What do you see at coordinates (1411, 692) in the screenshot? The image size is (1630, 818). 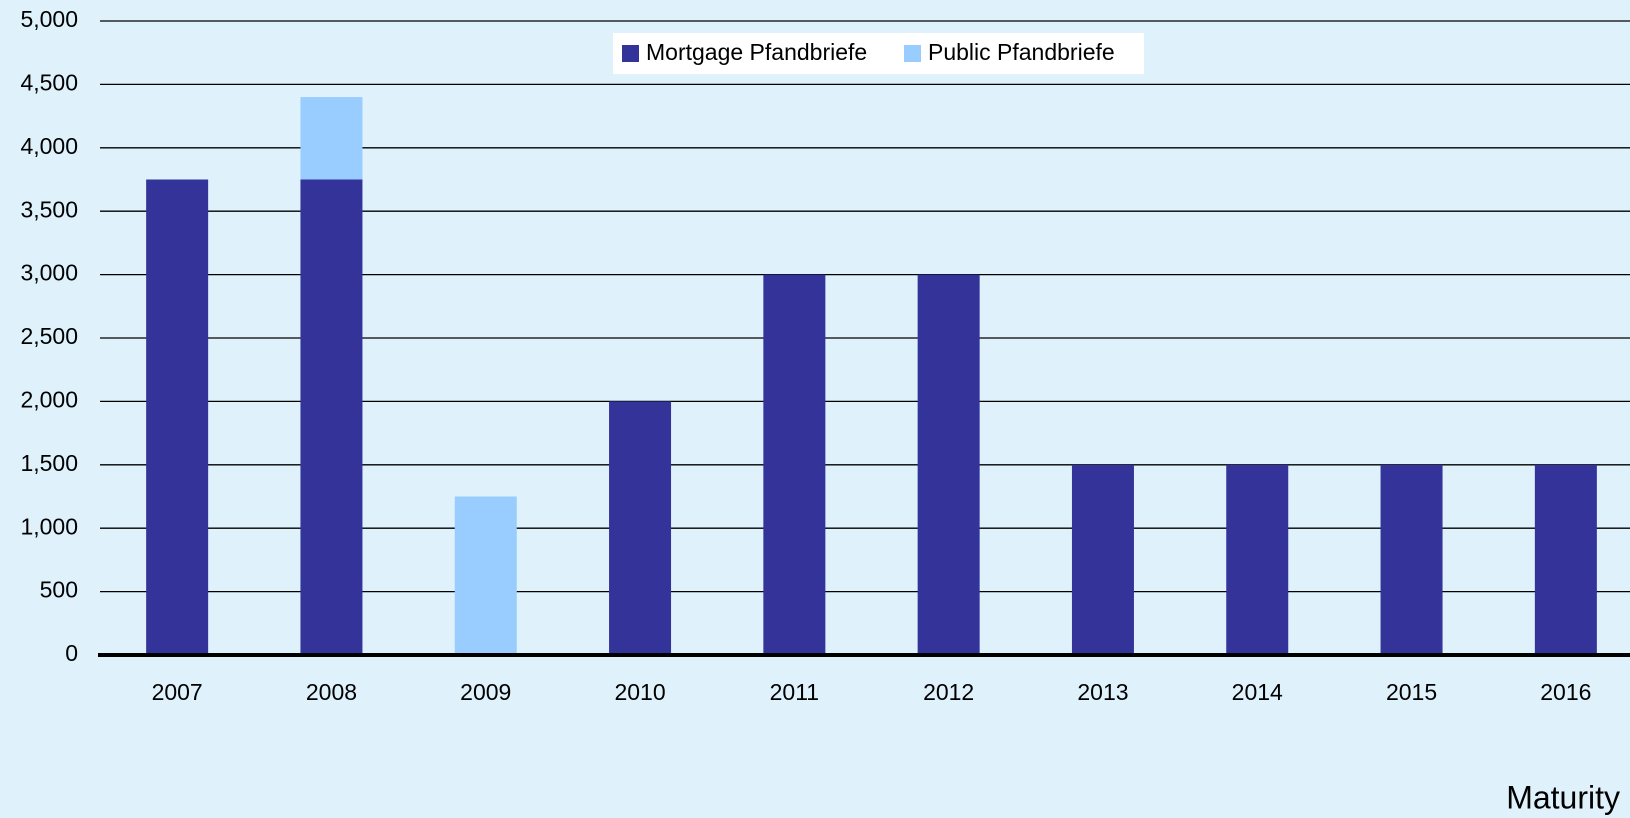 I see `x-tick-label: 2015` at bounding box center [1411, 692].